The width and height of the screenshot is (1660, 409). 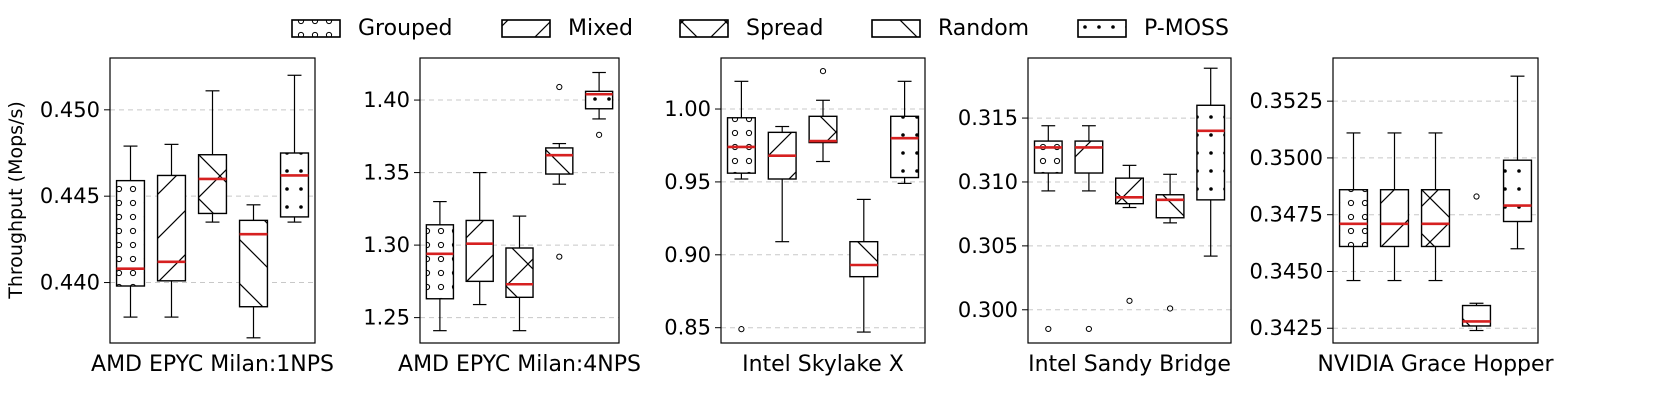 What do you see at coordinates (687, 255) in the screenshot?
I see `y-tick-label: 0.90` at bounding box center [687, 255].